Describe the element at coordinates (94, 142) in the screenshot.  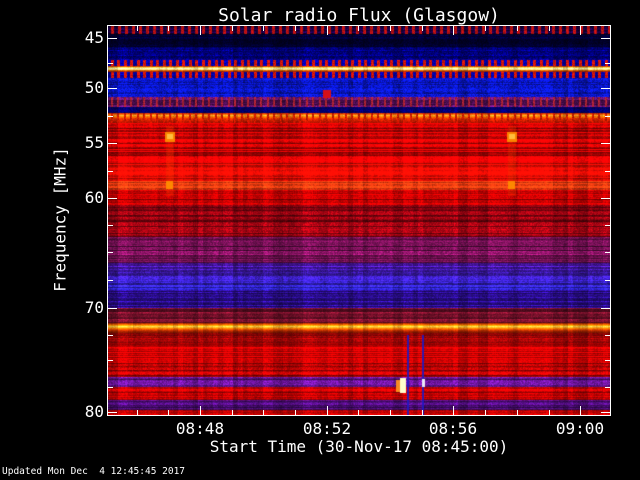
I see `y-tick-label: 55` at that location.